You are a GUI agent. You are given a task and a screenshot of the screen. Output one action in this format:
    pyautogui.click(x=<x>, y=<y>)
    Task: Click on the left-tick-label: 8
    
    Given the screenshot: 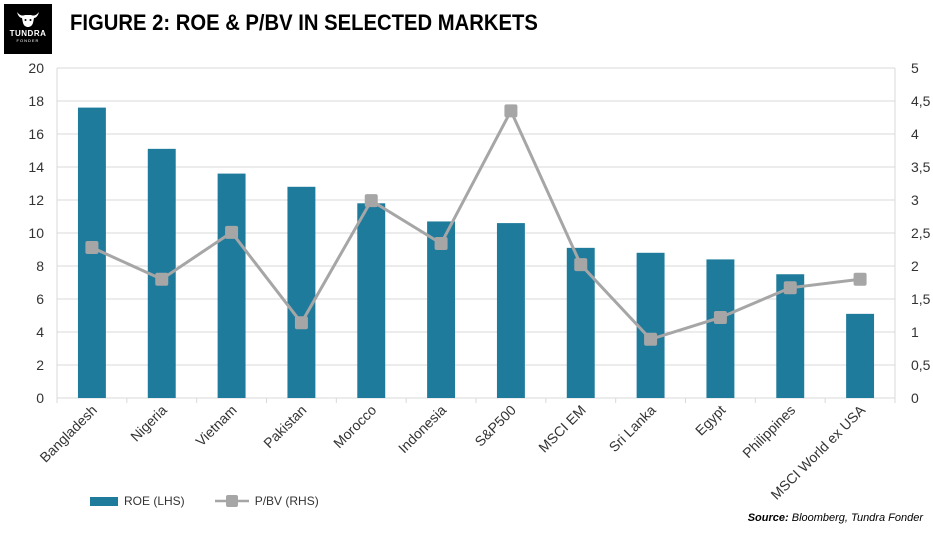 What is the action you would take?
    pyautogui.click(x=40, y=266)
    